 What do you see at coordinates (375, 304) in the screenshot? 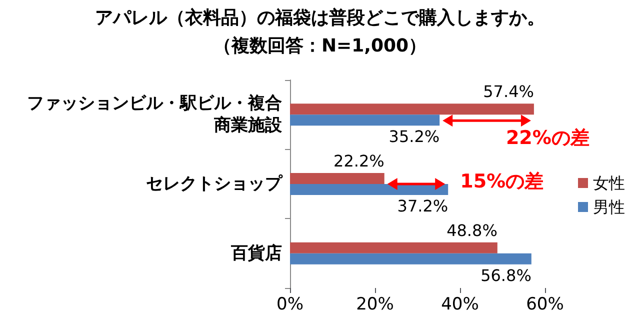
I see `x-tick-label: 20%` at bounding box center [375, 304].